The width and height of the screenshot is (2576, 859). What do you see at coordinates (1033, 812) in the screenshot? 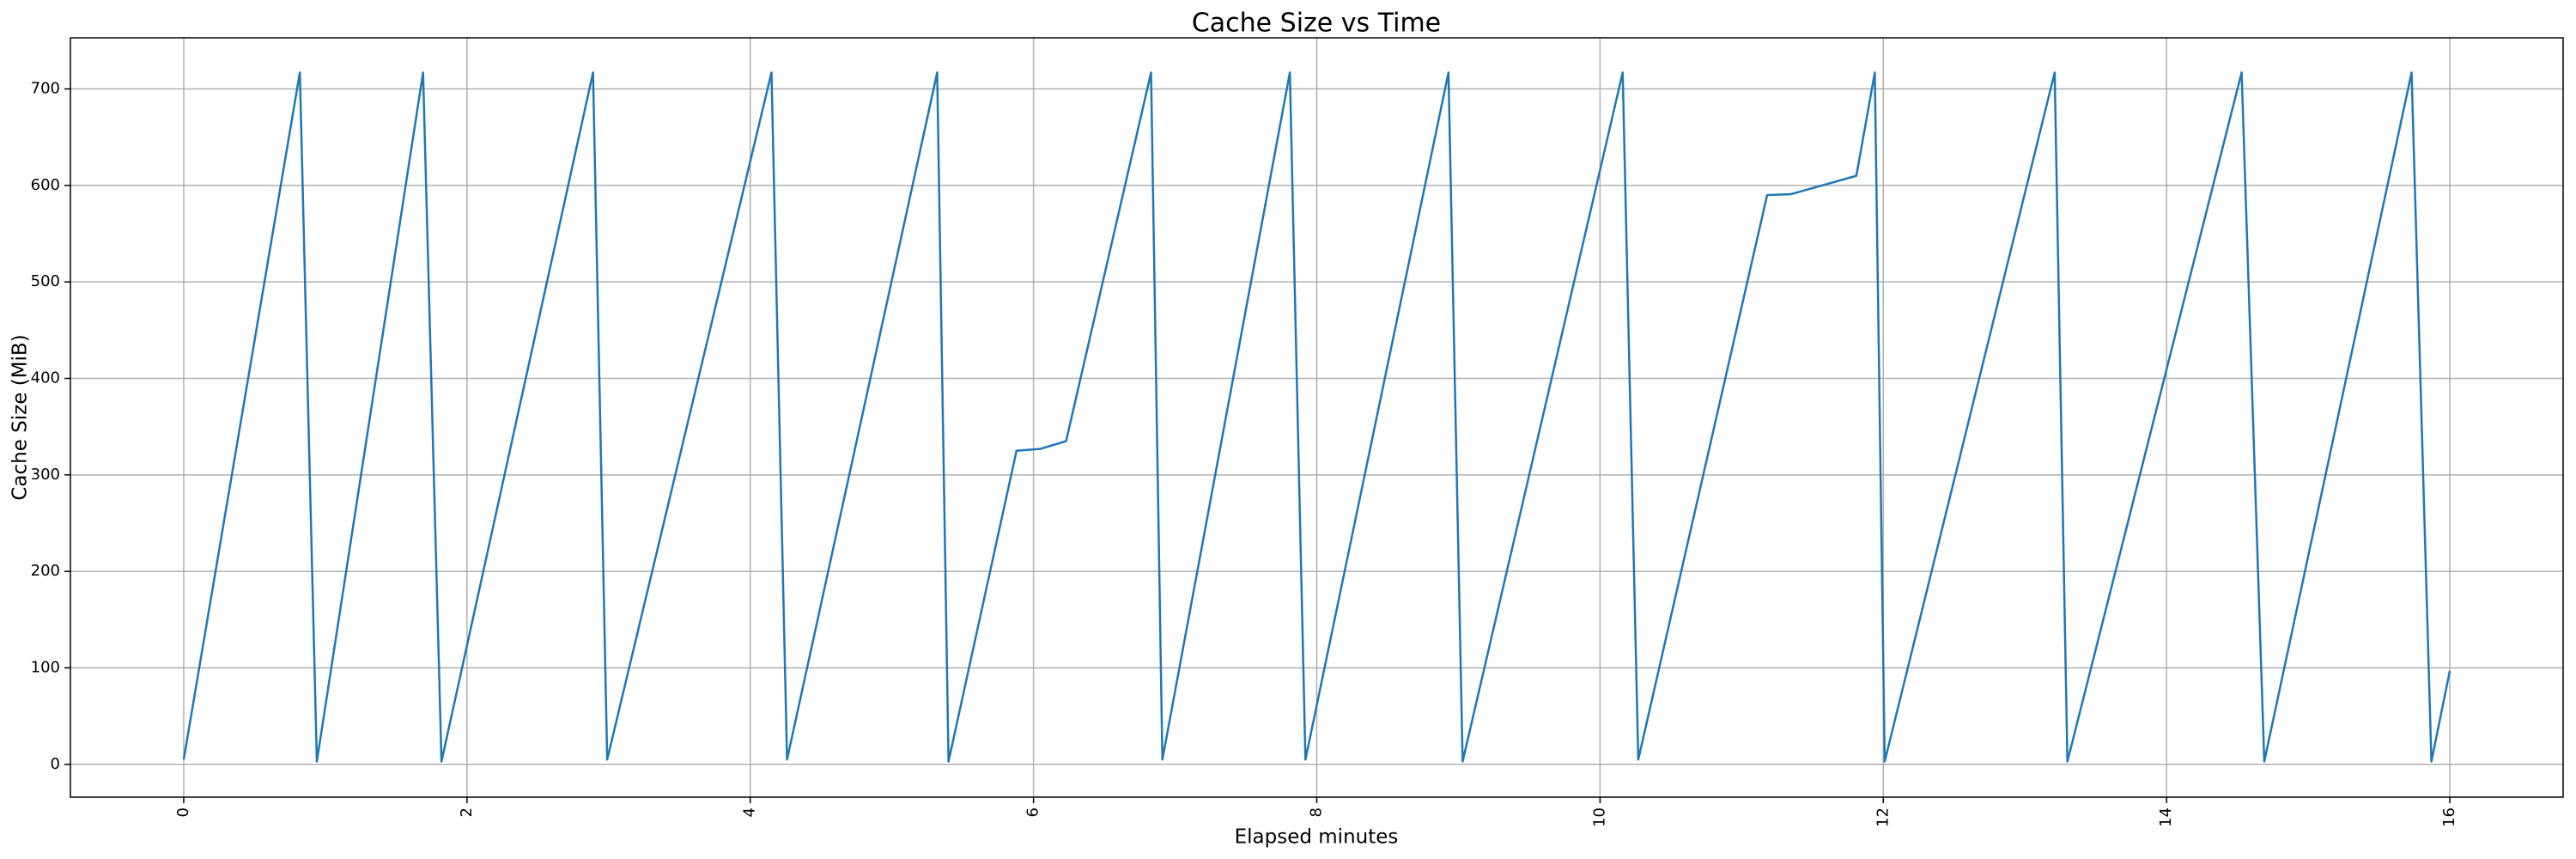
I see `x-tick-label: 6` at bounding box center [1033, 812].